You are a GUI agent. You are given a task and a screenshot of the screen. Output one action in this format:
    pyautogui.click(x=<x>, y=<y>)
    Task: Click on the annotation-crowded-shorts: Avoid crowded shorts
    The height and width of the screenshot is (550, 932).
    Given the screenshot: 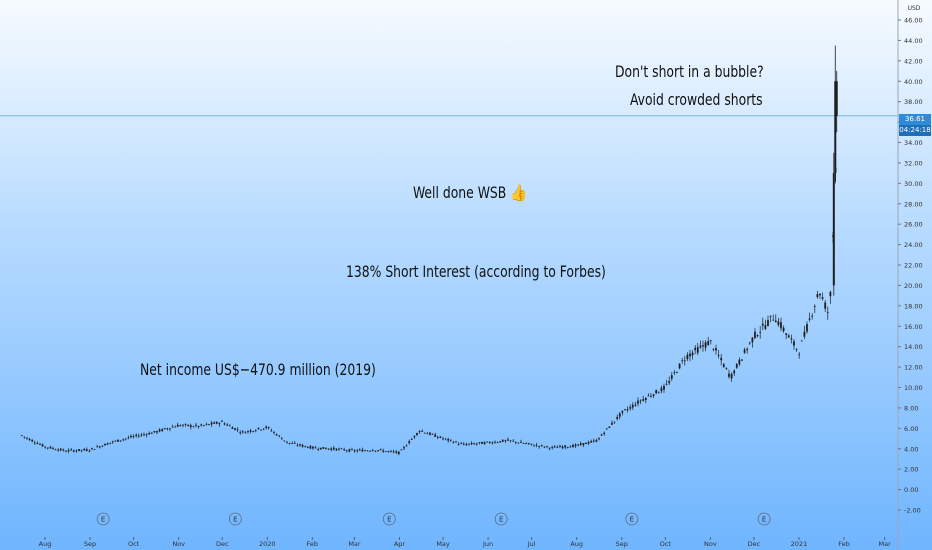 What is the action you would take?
    pyautogui.click(x=696, y=99)
    